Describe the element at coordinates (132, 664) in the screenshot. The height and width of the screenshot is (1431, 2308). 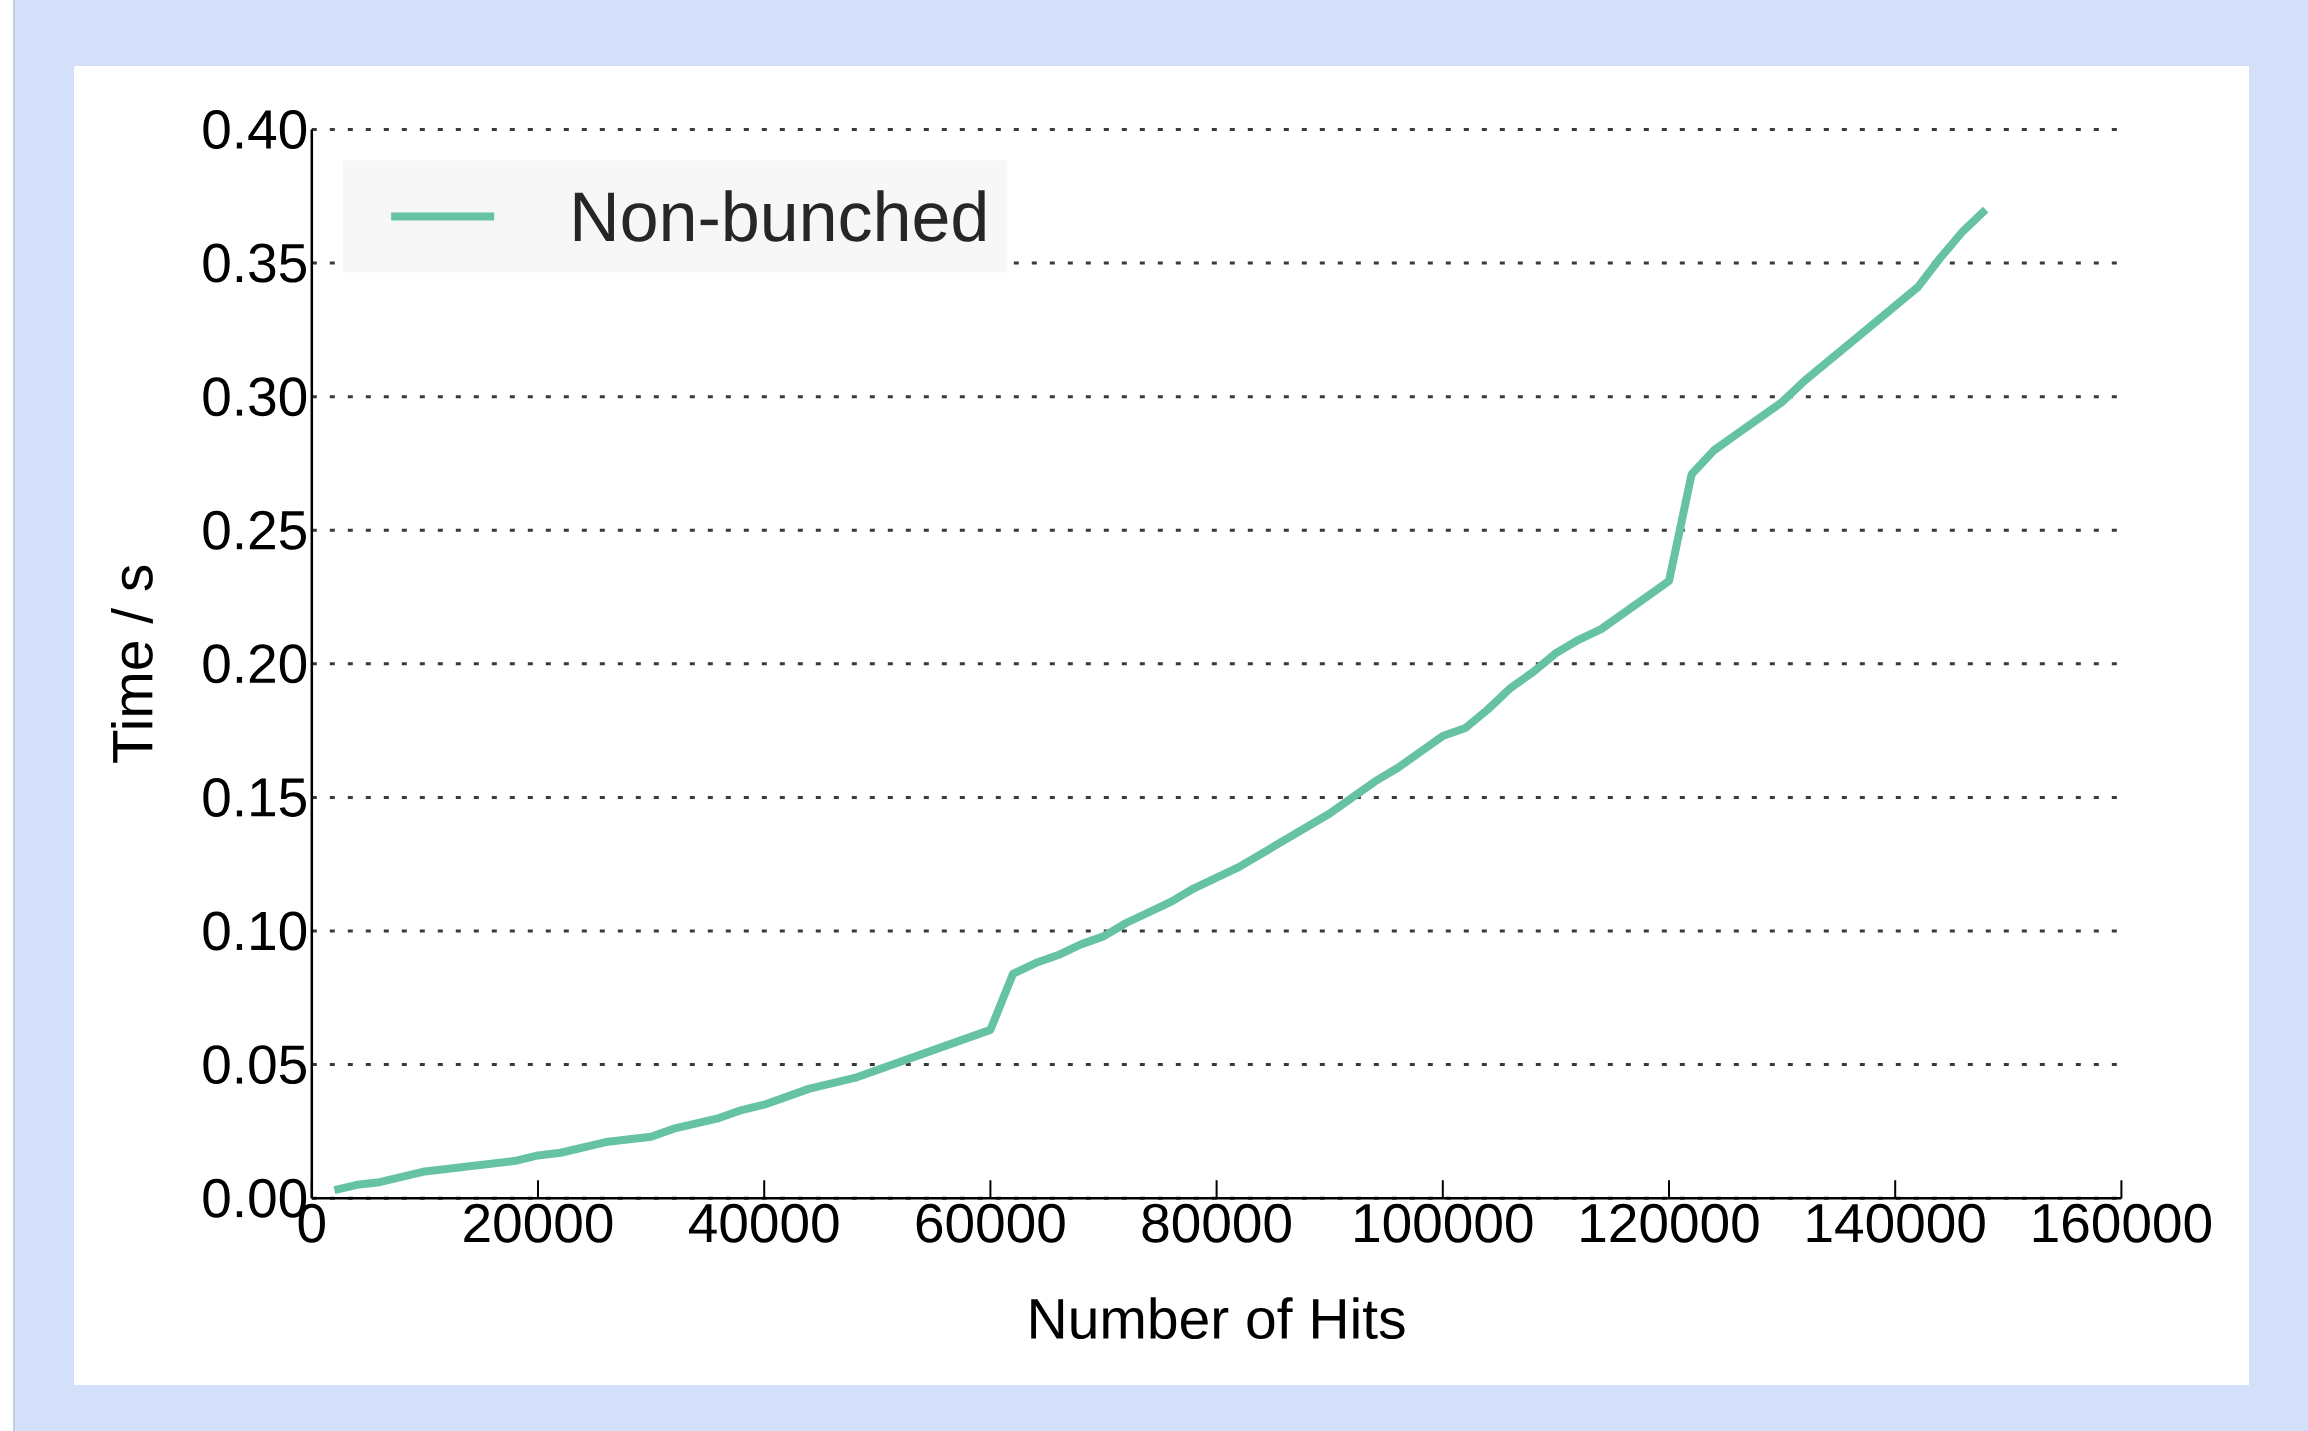
I see `y-axis-title: Time / s` at that location.